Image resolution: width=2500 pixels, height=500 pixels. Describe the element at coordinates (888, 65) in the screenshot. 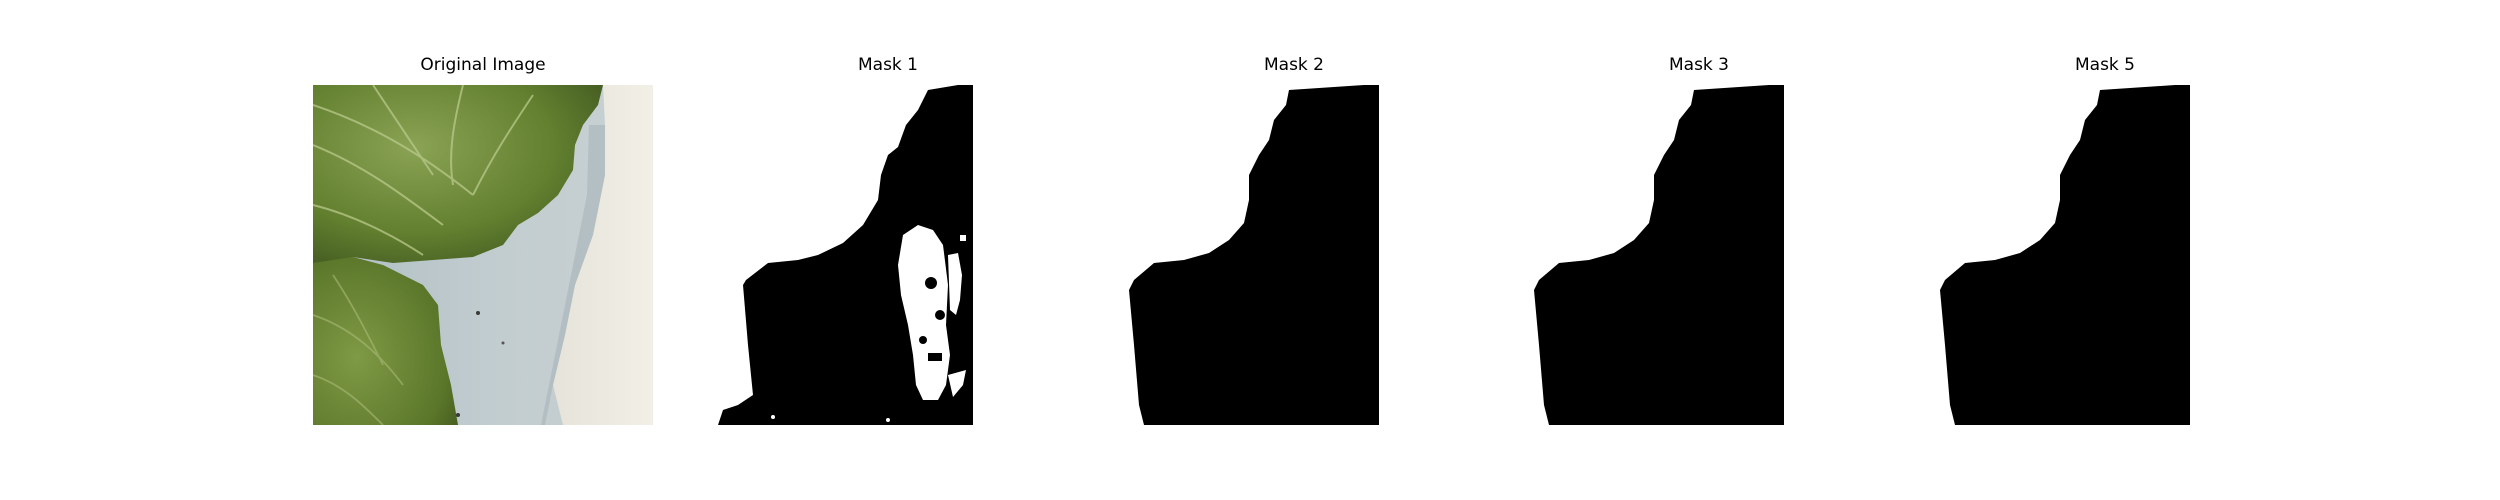

I see `panel-title: Mask 1` at that location.